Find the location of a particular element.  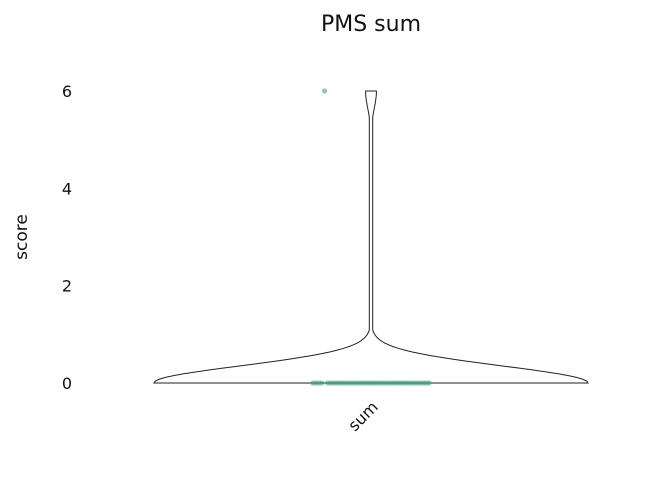

y-tick-label: 4 is located at coordinates (67, 188).